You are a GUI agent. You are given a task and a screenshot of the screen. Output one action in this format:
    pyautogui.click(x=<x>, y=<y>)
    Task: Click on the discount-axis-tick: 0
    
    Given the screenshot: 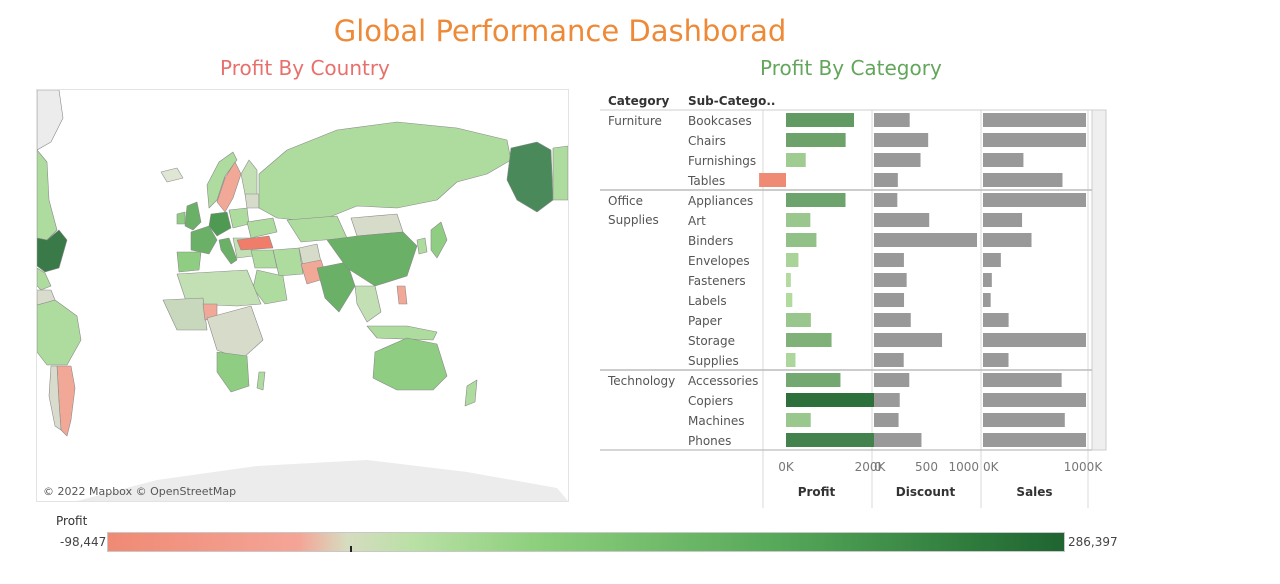 What is the action you would take?
    pyautogui.click(x=878, y=467)
    